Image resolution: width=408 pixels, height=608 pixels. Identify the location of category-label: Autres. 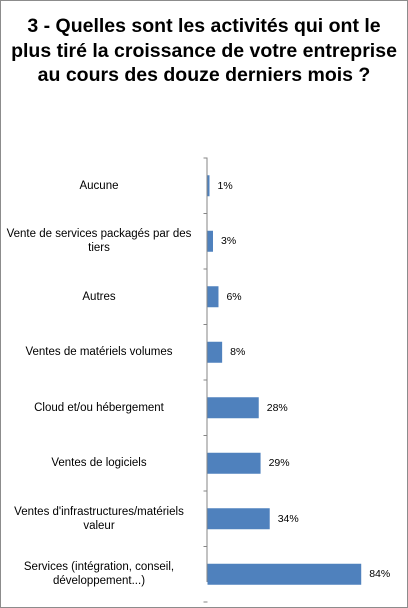
(99, 296).